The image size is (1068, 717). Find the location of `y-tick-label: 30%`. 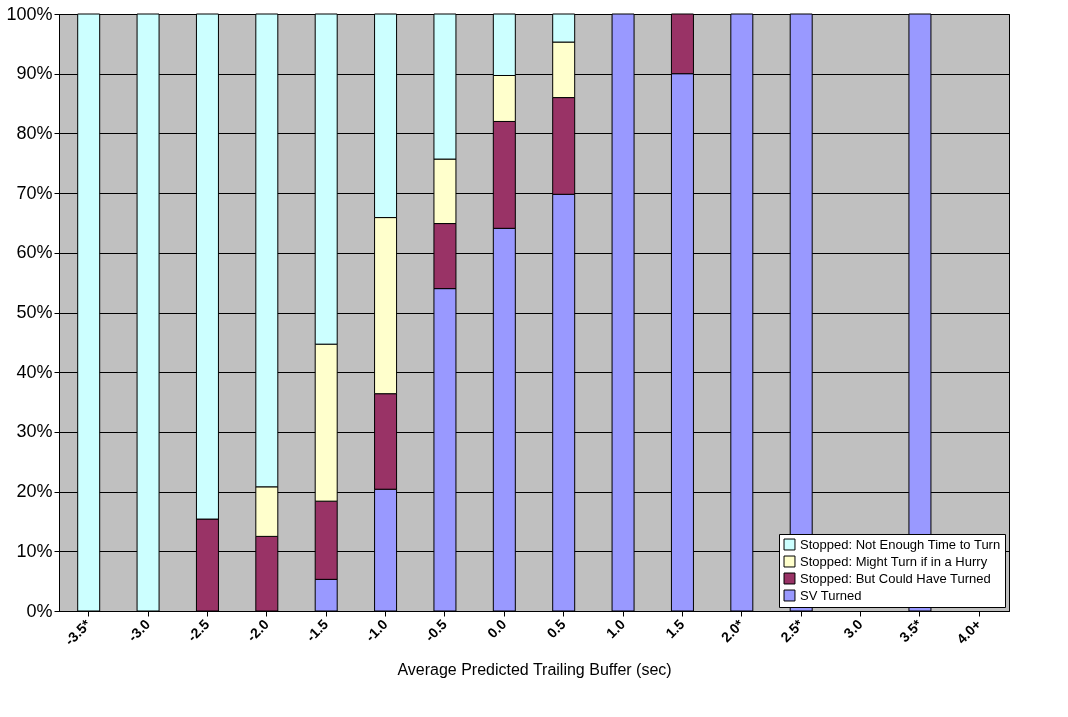

y-tick-label: 30% is located at coordinates (34, 431).